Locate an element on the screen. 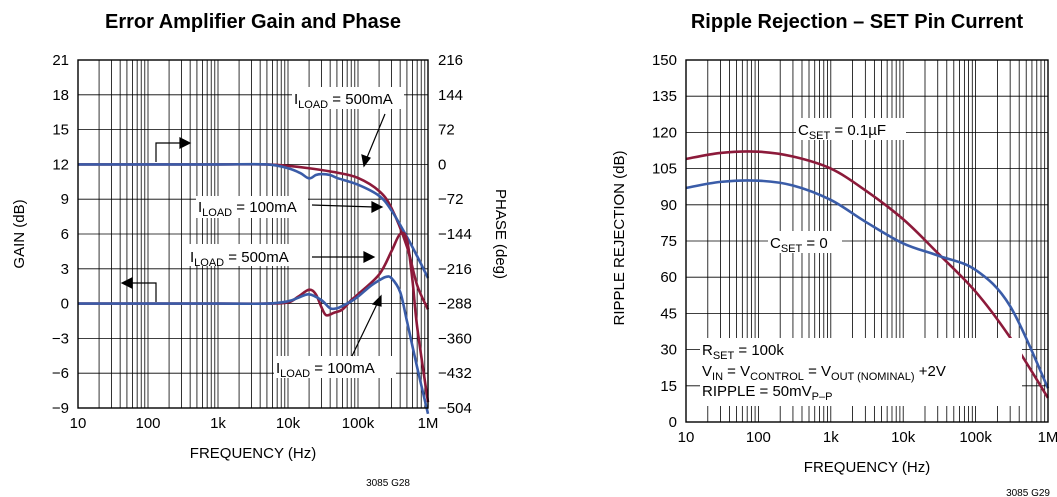 The width and height of the screenshot is (1057, 497). y-tick-label: 6 is located at coordinates (65, 234).